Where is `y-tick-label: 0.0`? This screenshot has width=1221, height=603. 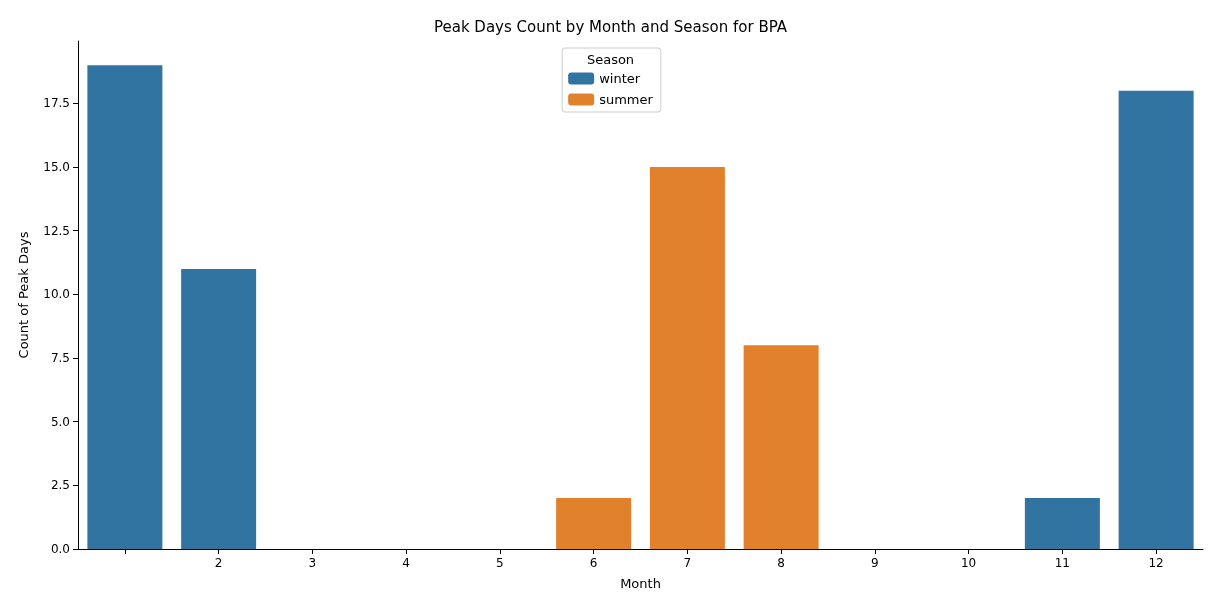
y-tick-label: 0.0 is located at coordinates (60, 549).